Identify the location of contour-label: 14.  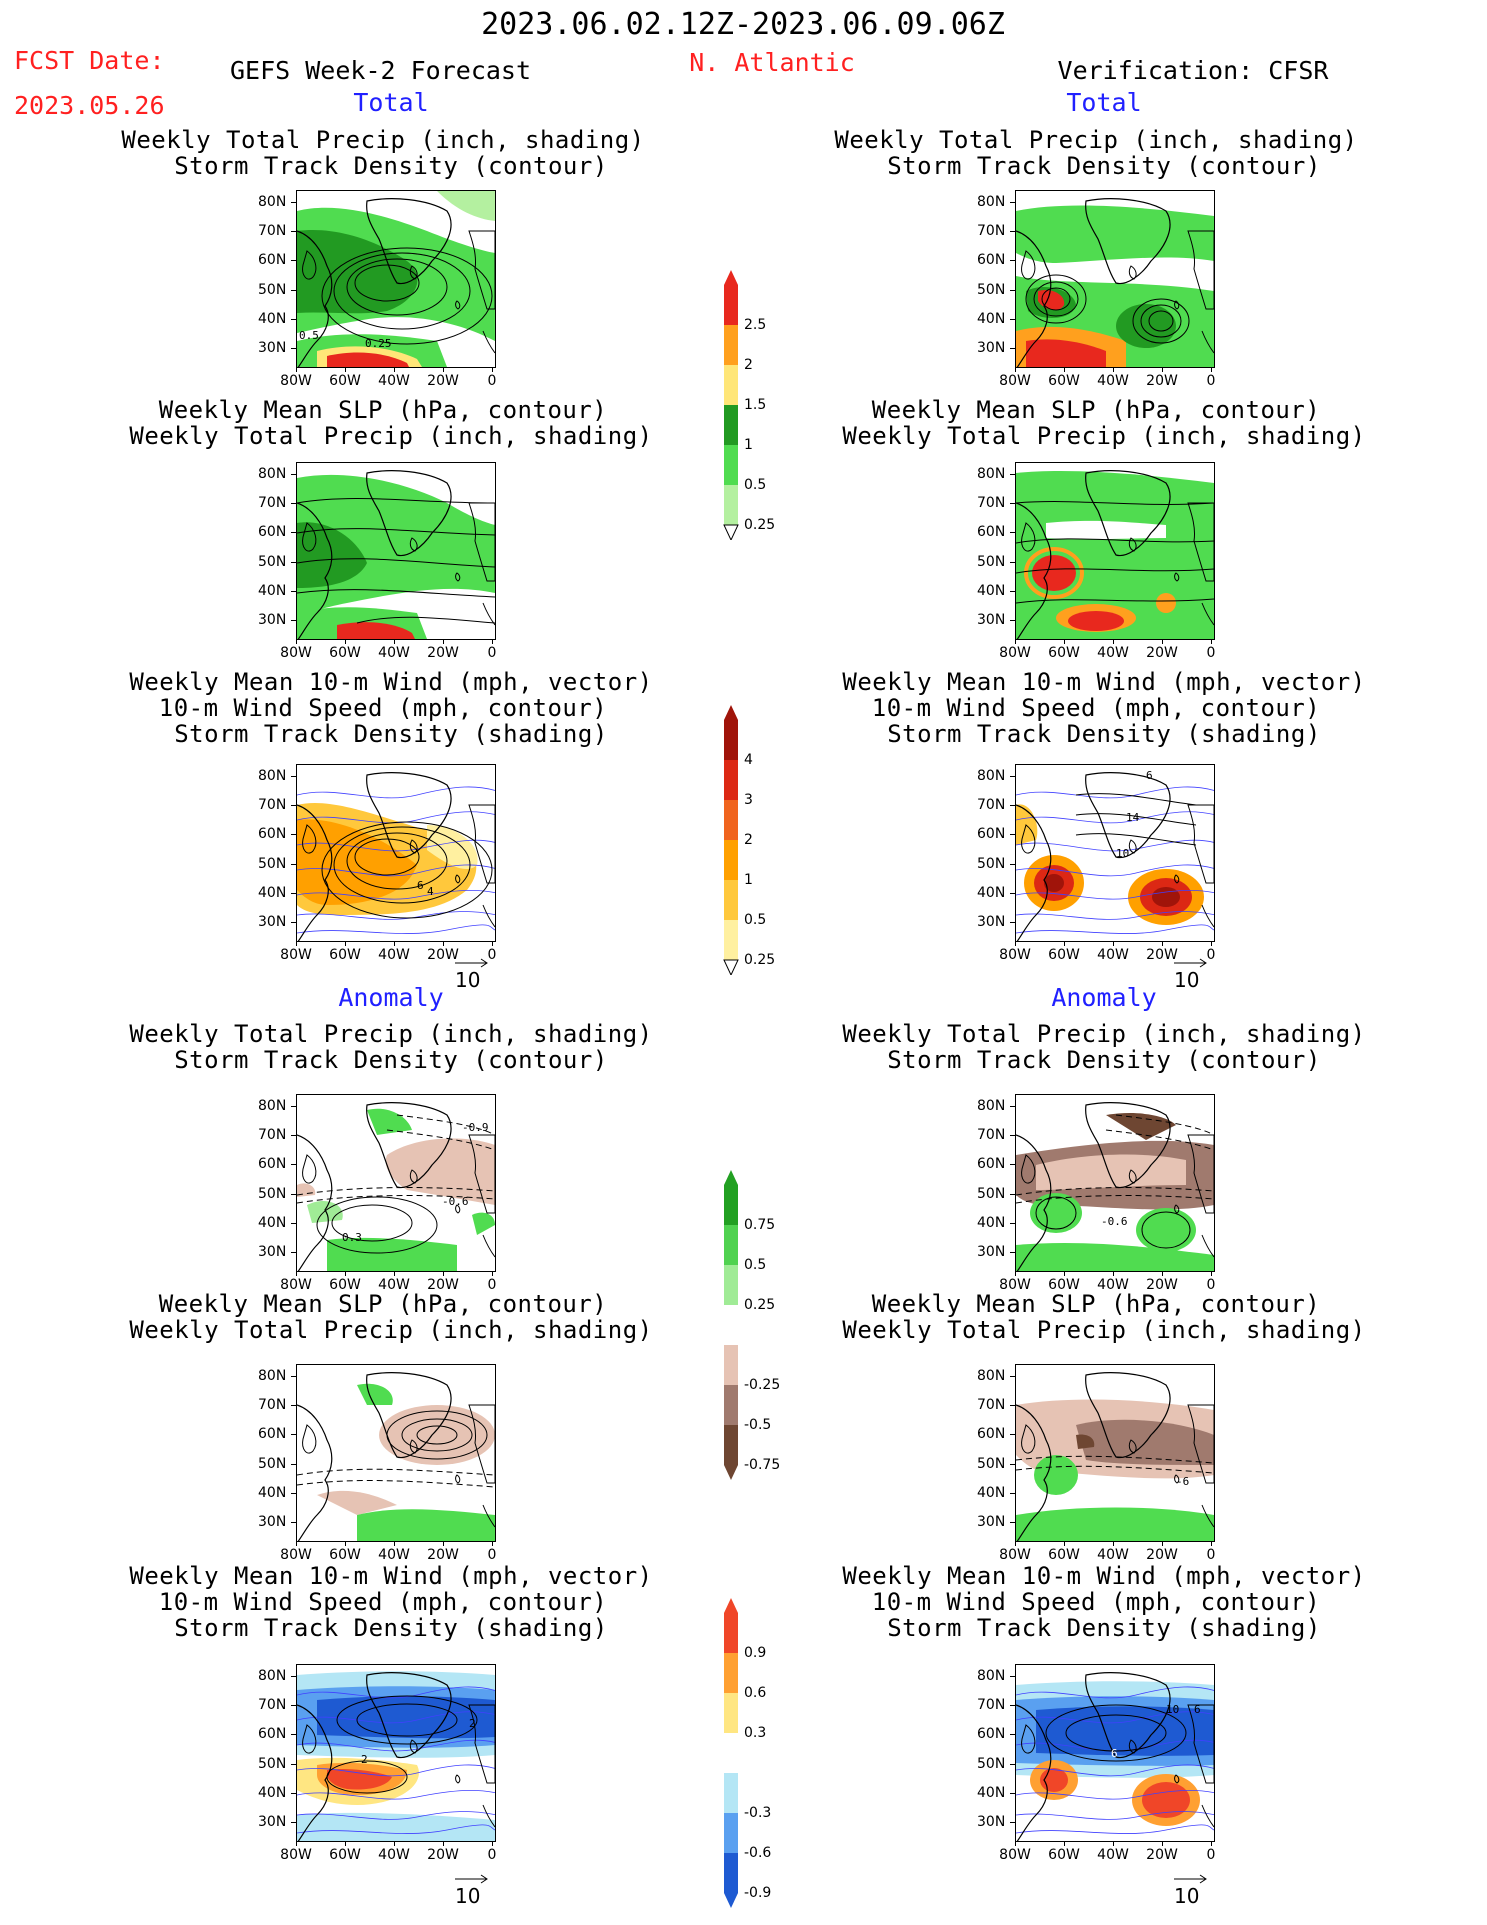
(1133, 817).